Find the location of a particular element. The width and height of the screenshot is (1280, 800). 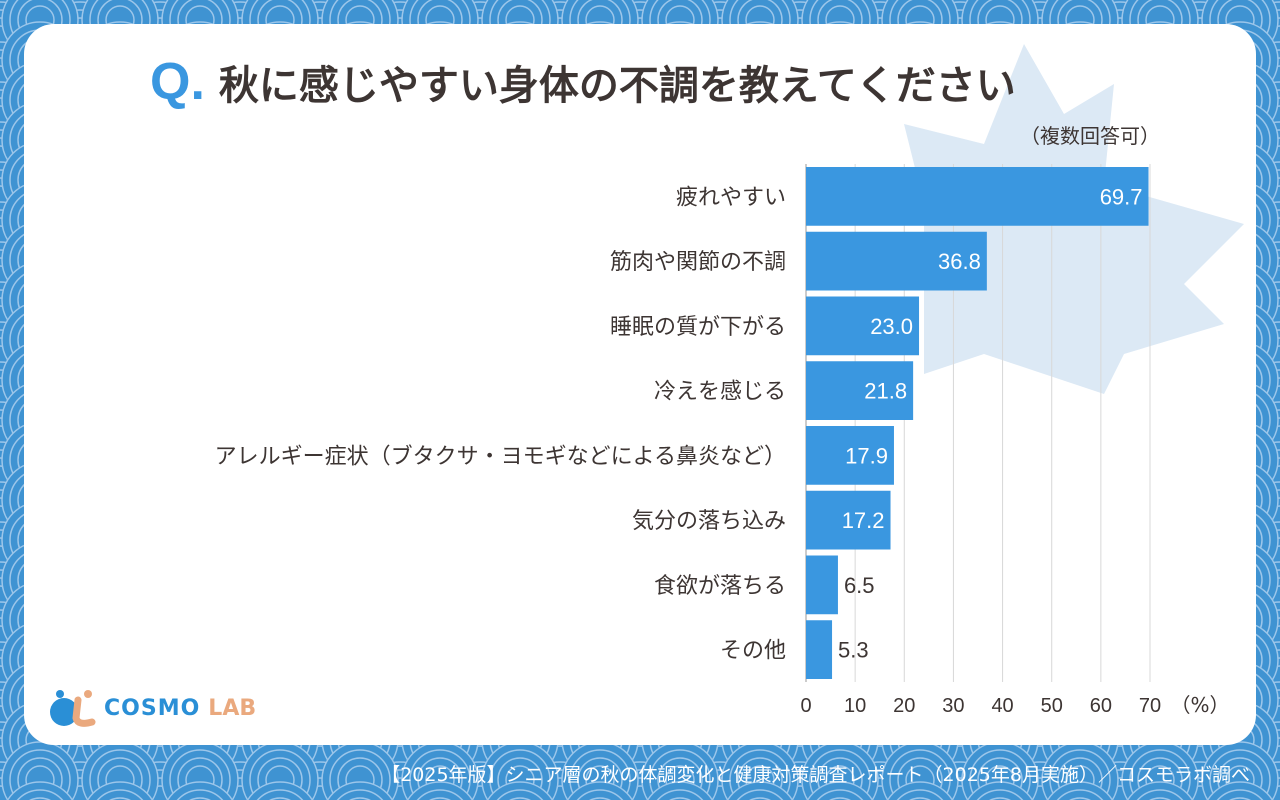

title-text: 秋に感じやすい身体の不調を教えてください is located at coordinates (617, 86).